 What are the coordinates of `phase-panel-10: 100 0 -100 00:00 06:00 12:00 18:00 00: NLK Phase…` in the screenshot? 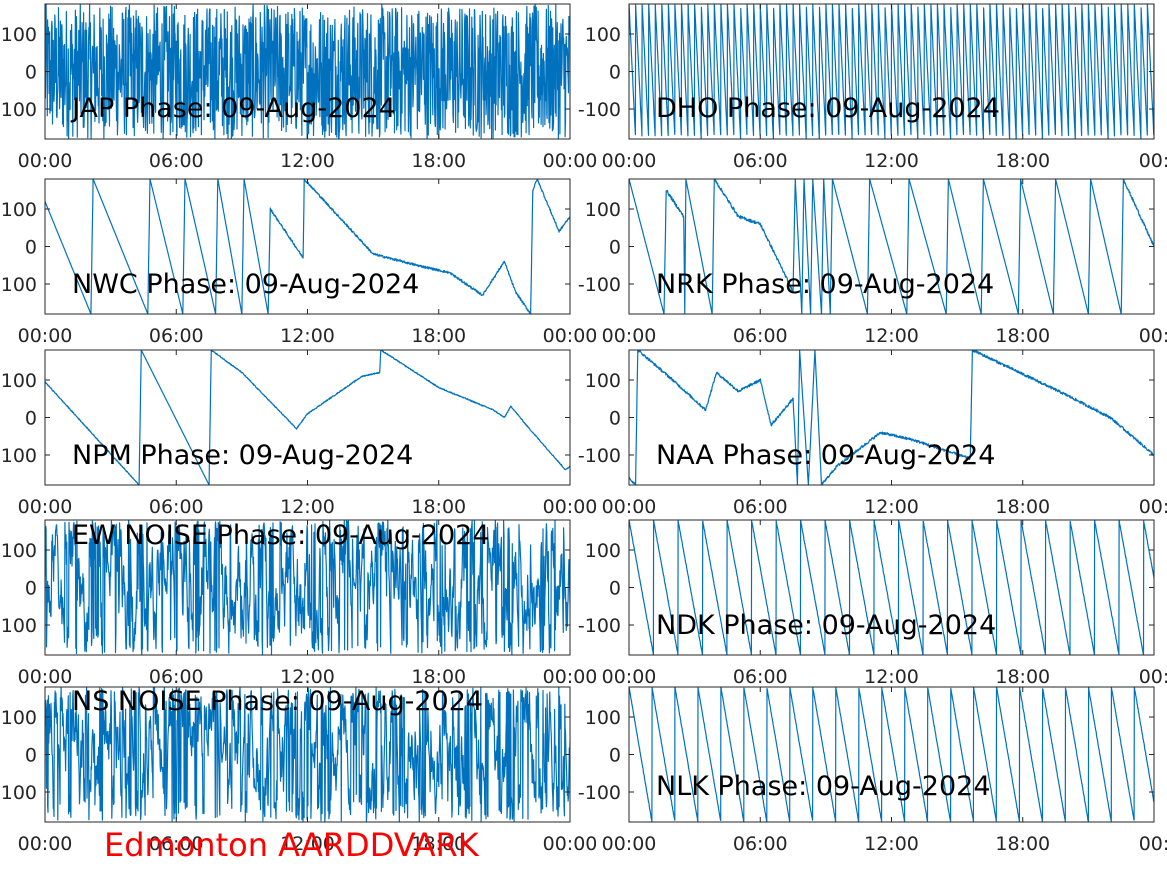 It's located at (872, 770).